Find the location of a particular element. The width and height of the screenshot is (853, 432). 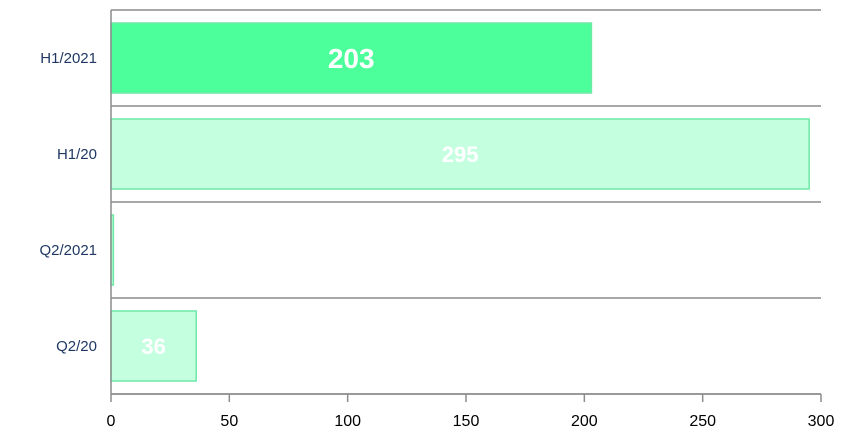

category-label: H1/20 is located at coordinates (77, 154).